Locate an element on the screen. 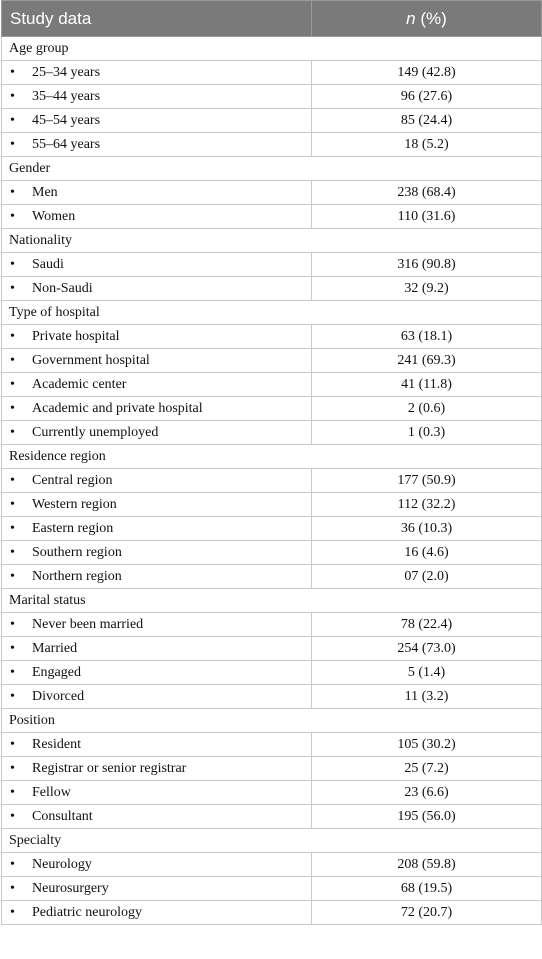 This screenshot has width=542, height=959. row-label-cell: • Academic center is located at coordinates (156, 384).